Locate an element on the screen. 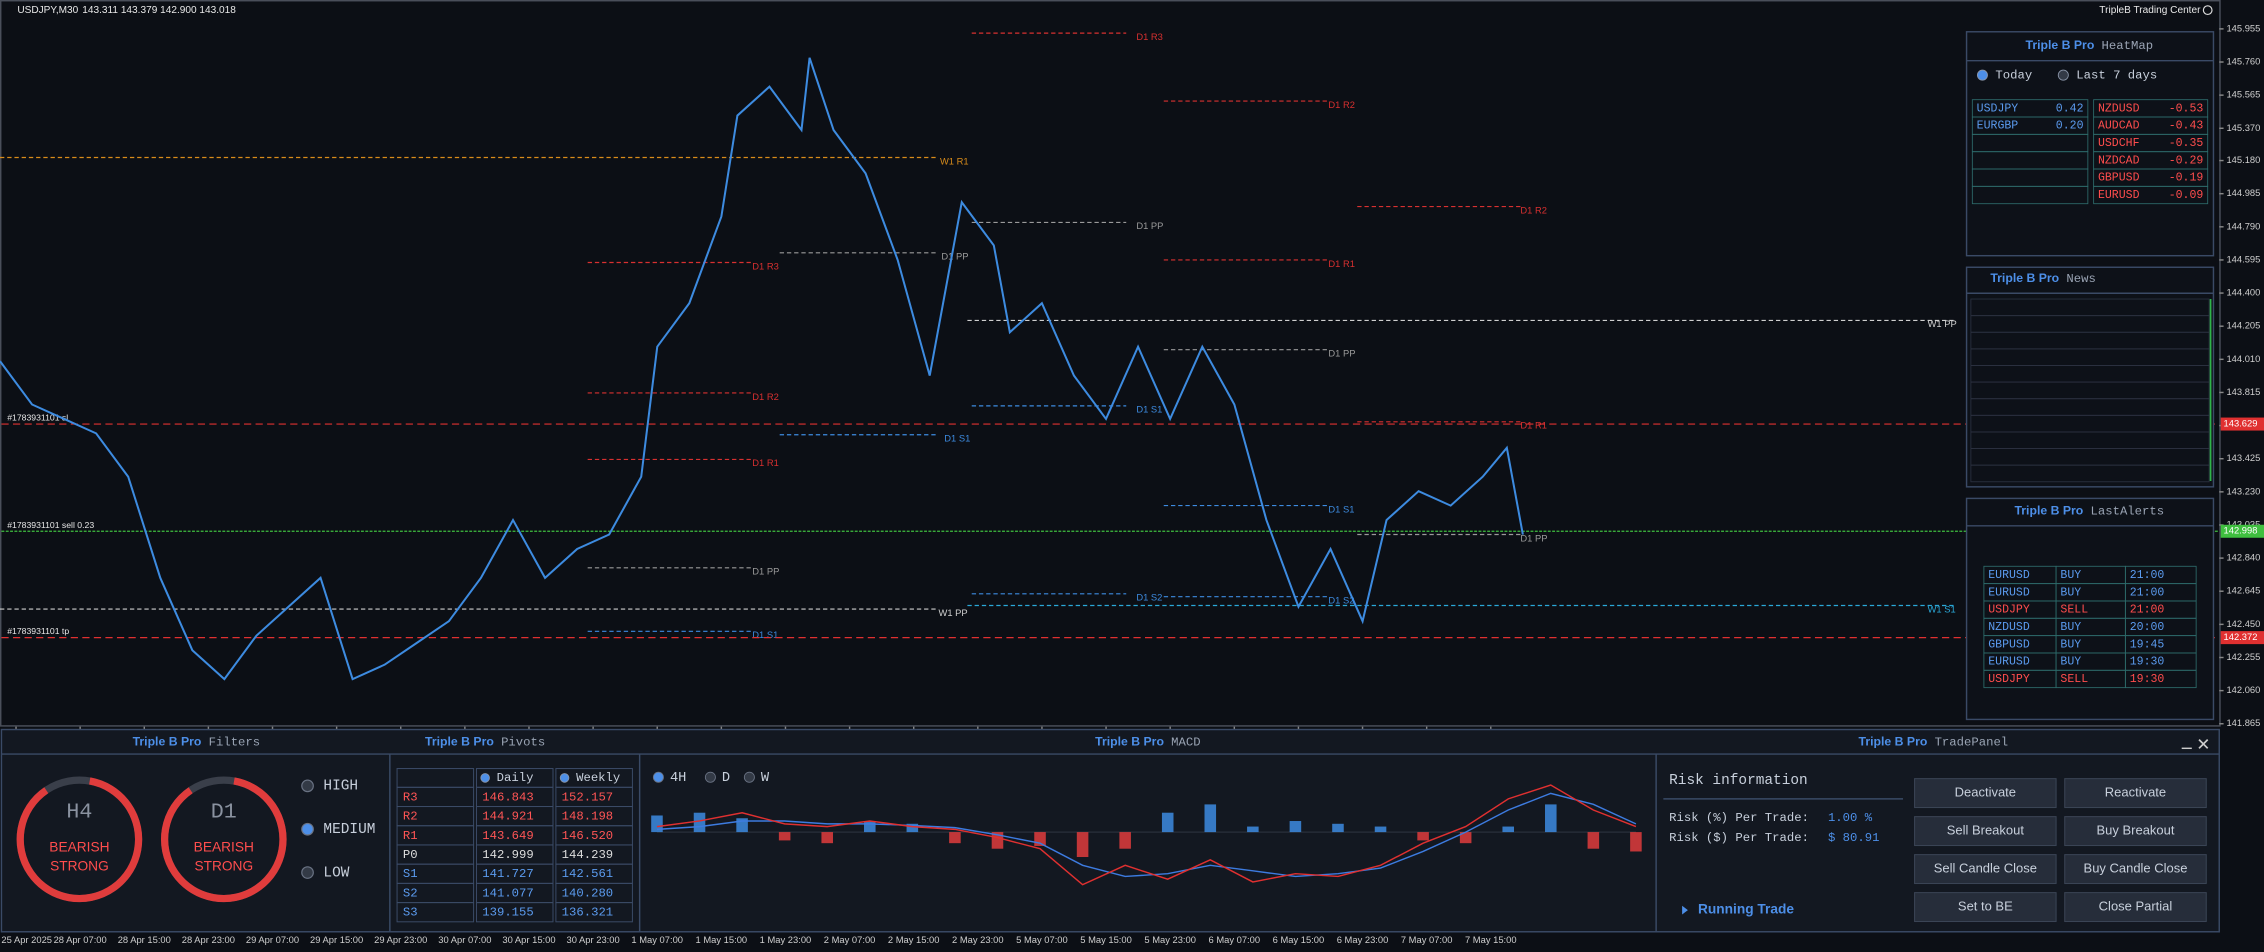 The width and height of the screenshot is (2264, 952). y-tick-label: 144.790 is located at coordinates (2243, 226).